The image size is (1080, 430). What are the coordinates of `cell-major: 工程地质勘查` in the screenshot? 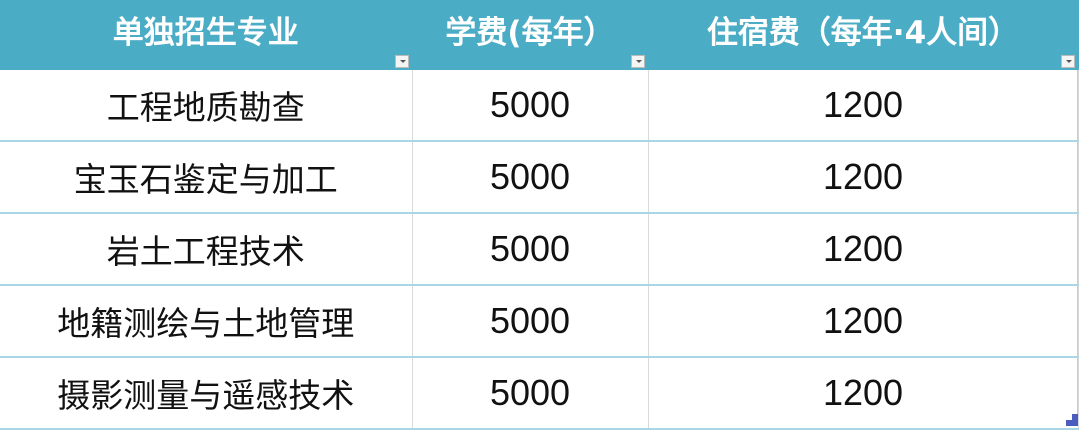 It's located at (206, 106).